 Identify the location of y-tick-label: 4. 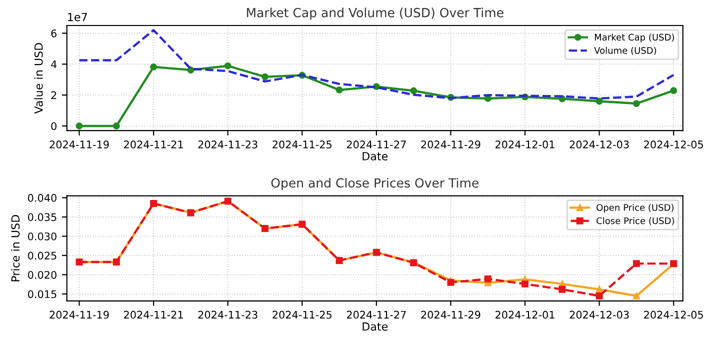
(54, 64).